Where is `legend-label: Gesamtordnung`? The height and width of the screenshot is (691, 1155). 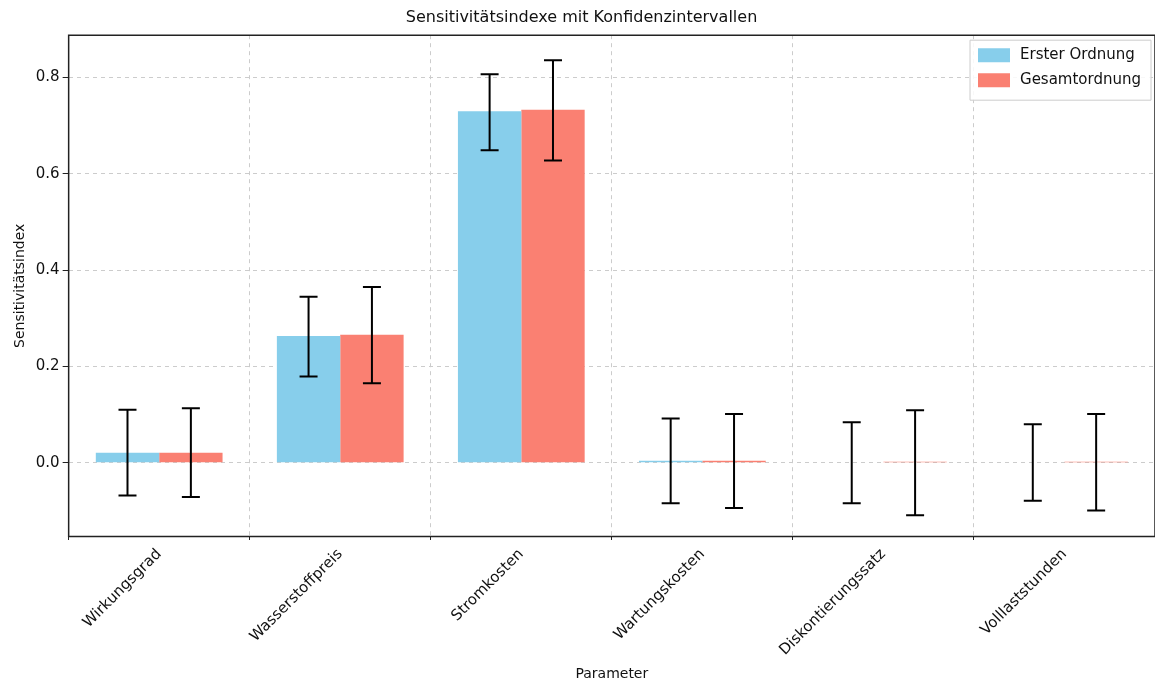
legend-label: Gesamtordnung is located at coordinates (1080, 79).